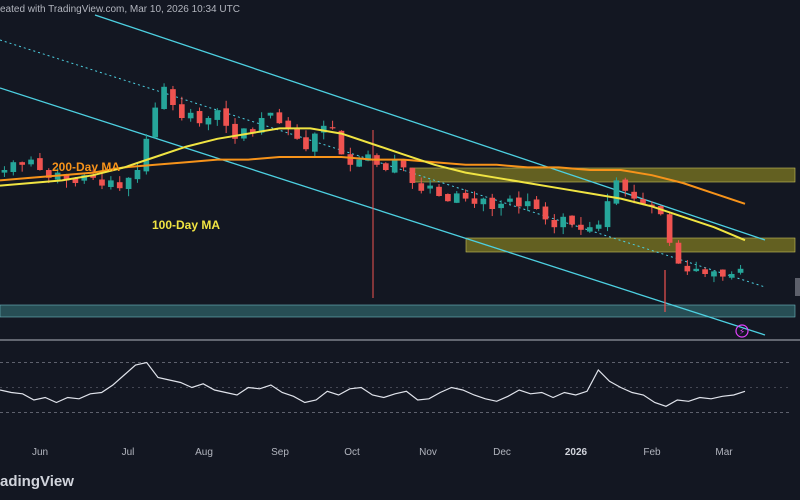 This screenshot has width=800, height=500. Describe the element at coordinates (128, 452) in the screenshot. I see `x-tick-label: Jul` at that location.